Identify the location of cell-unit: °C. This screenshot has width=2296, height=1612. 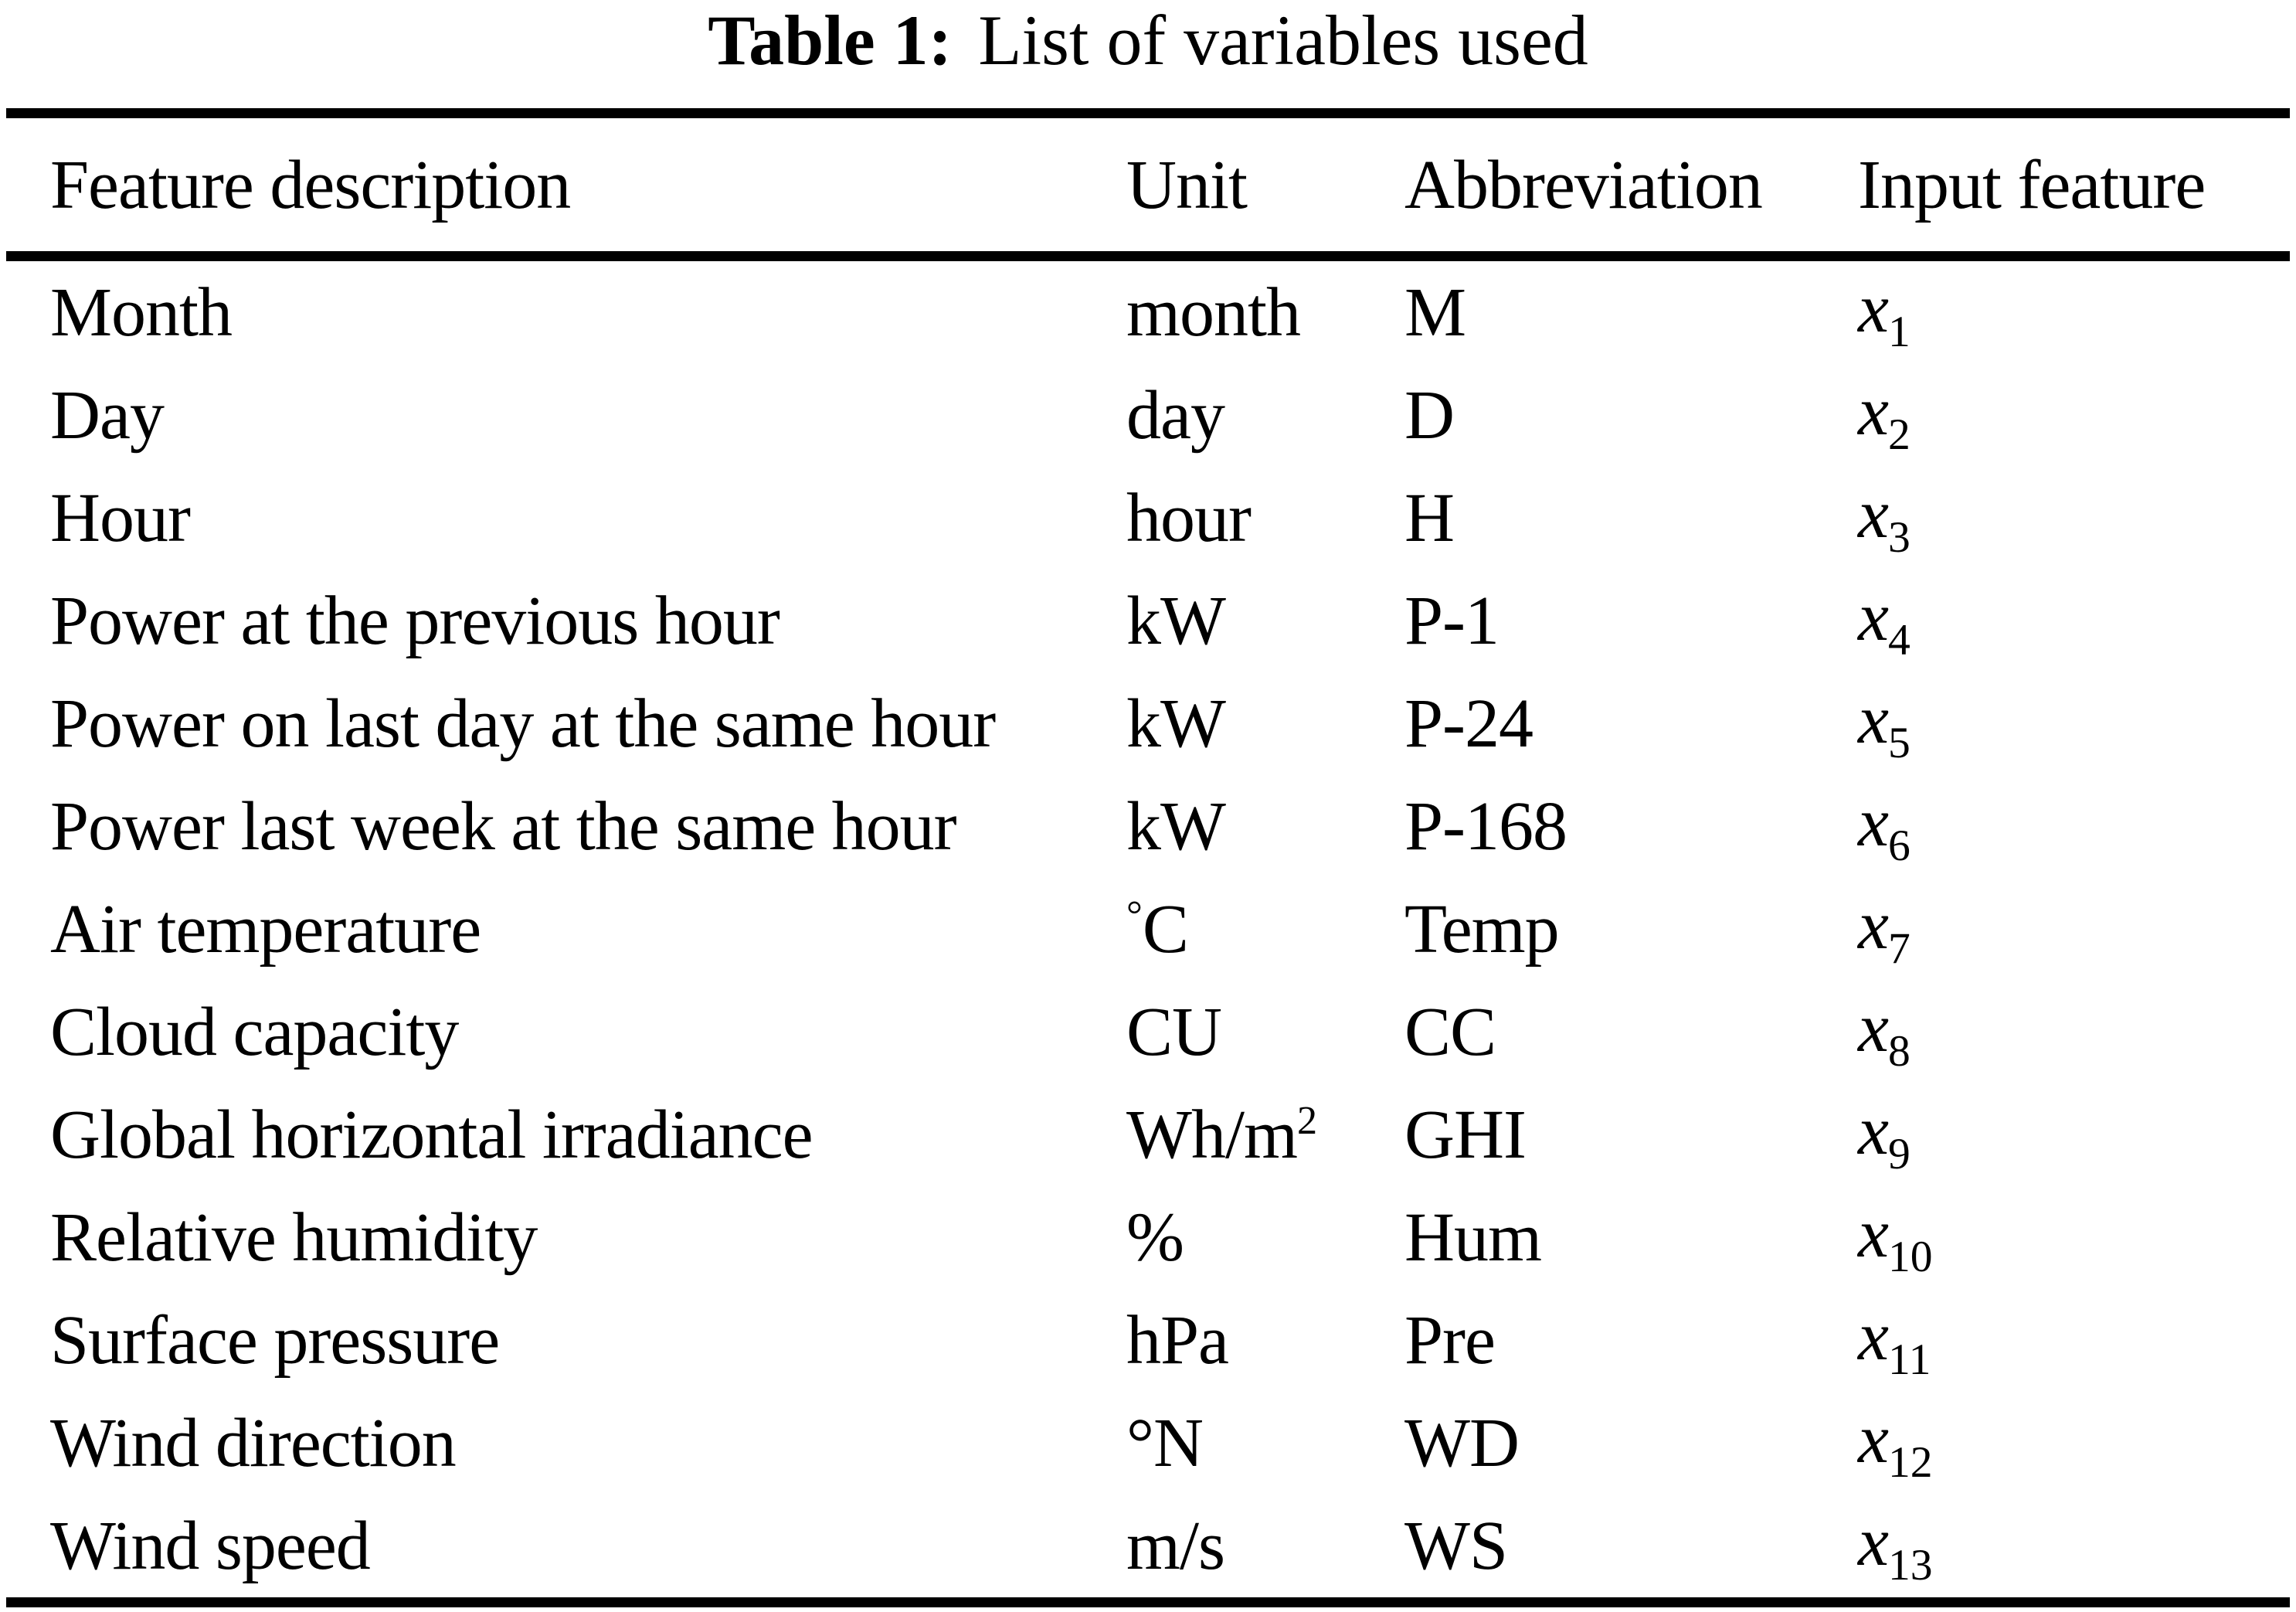
(1265, 929).